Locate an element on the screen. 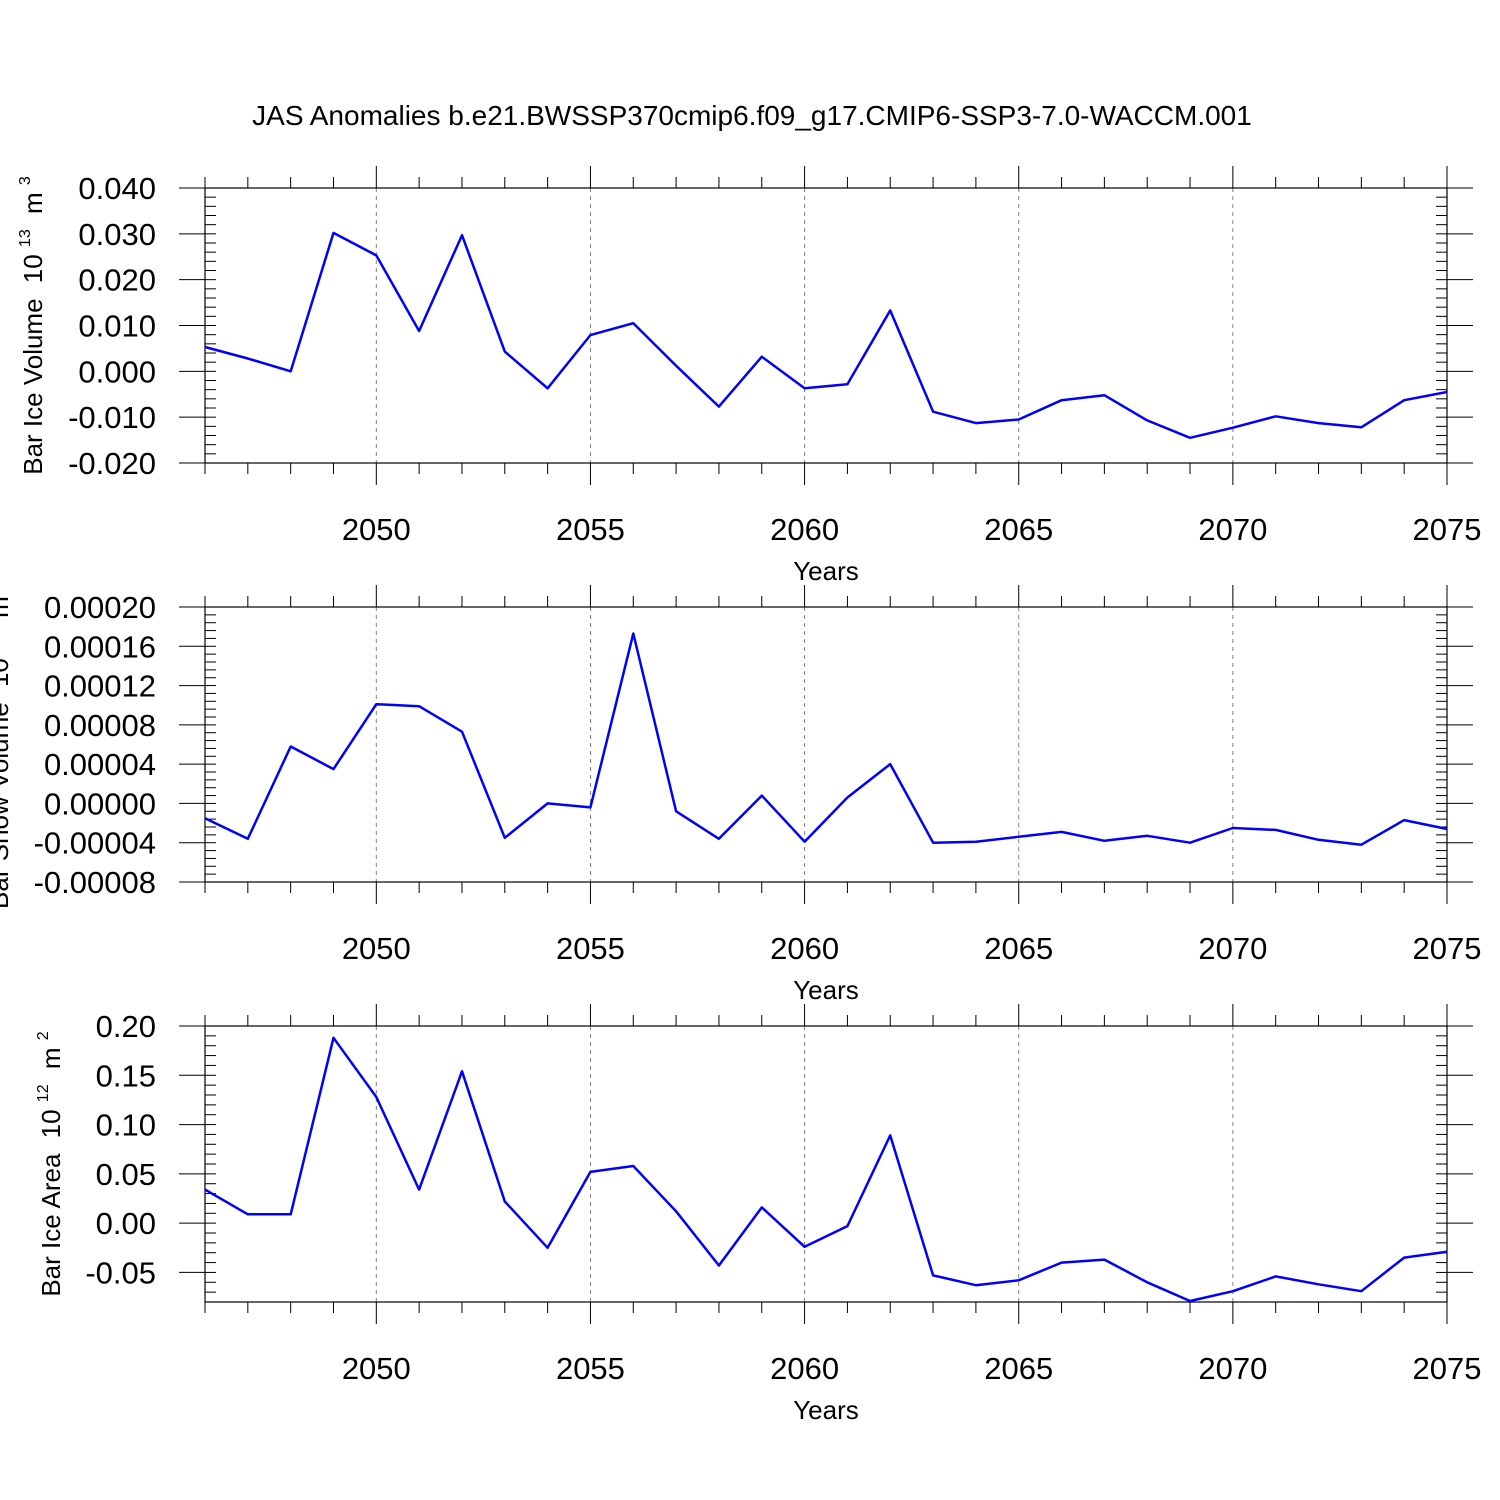 The width and height of the screenshot is (1500, 1500). y-tick-label: 0.10 is located at coordinates (126, 1125).